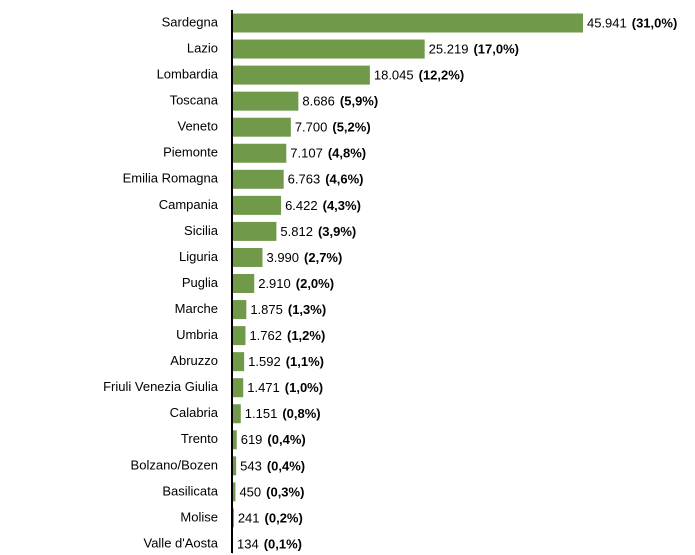 The width and height of the screenshot is (695, 555). Describe the element at coordinates (190, 490) in the screenshot. I see `category-label: Basilicata` at that location.